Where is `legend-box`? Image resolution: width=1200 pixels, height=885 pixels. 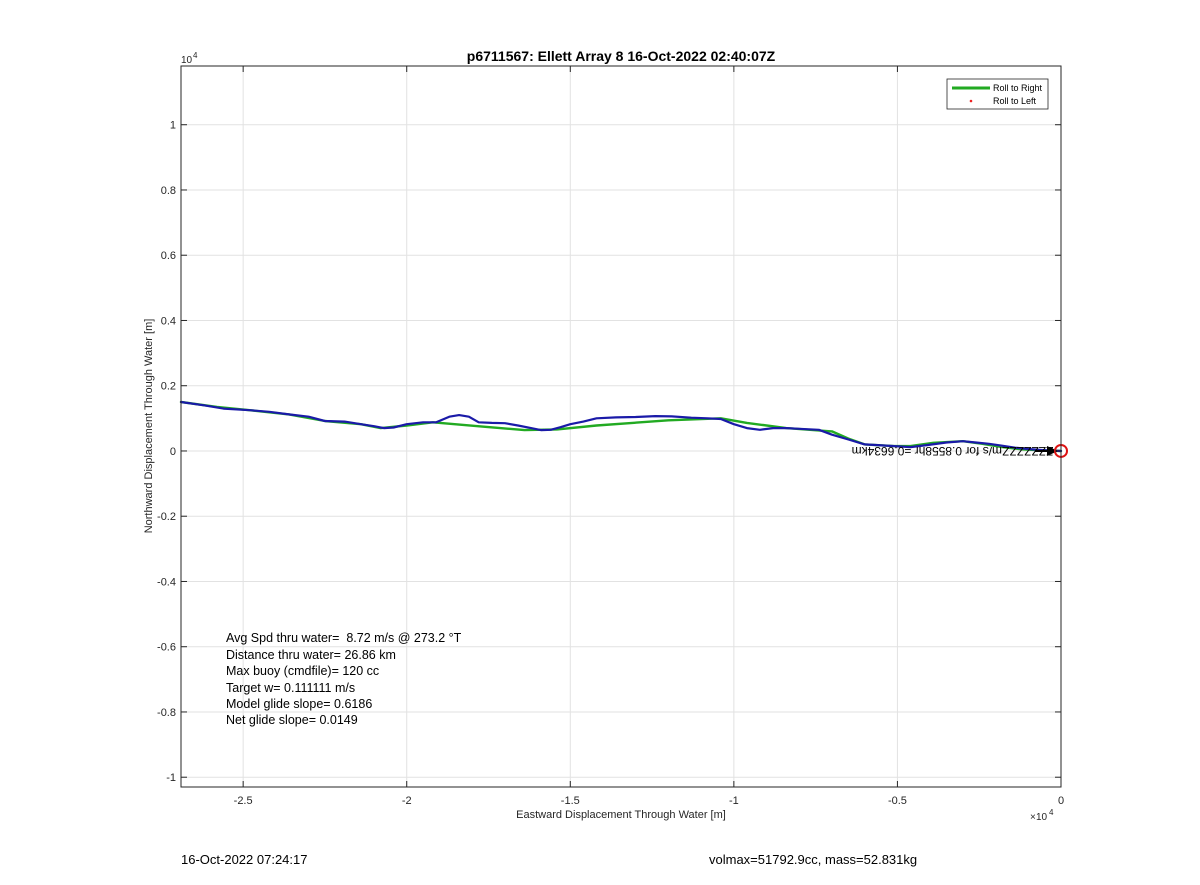 legend-box is located at coordinates (997, 94).